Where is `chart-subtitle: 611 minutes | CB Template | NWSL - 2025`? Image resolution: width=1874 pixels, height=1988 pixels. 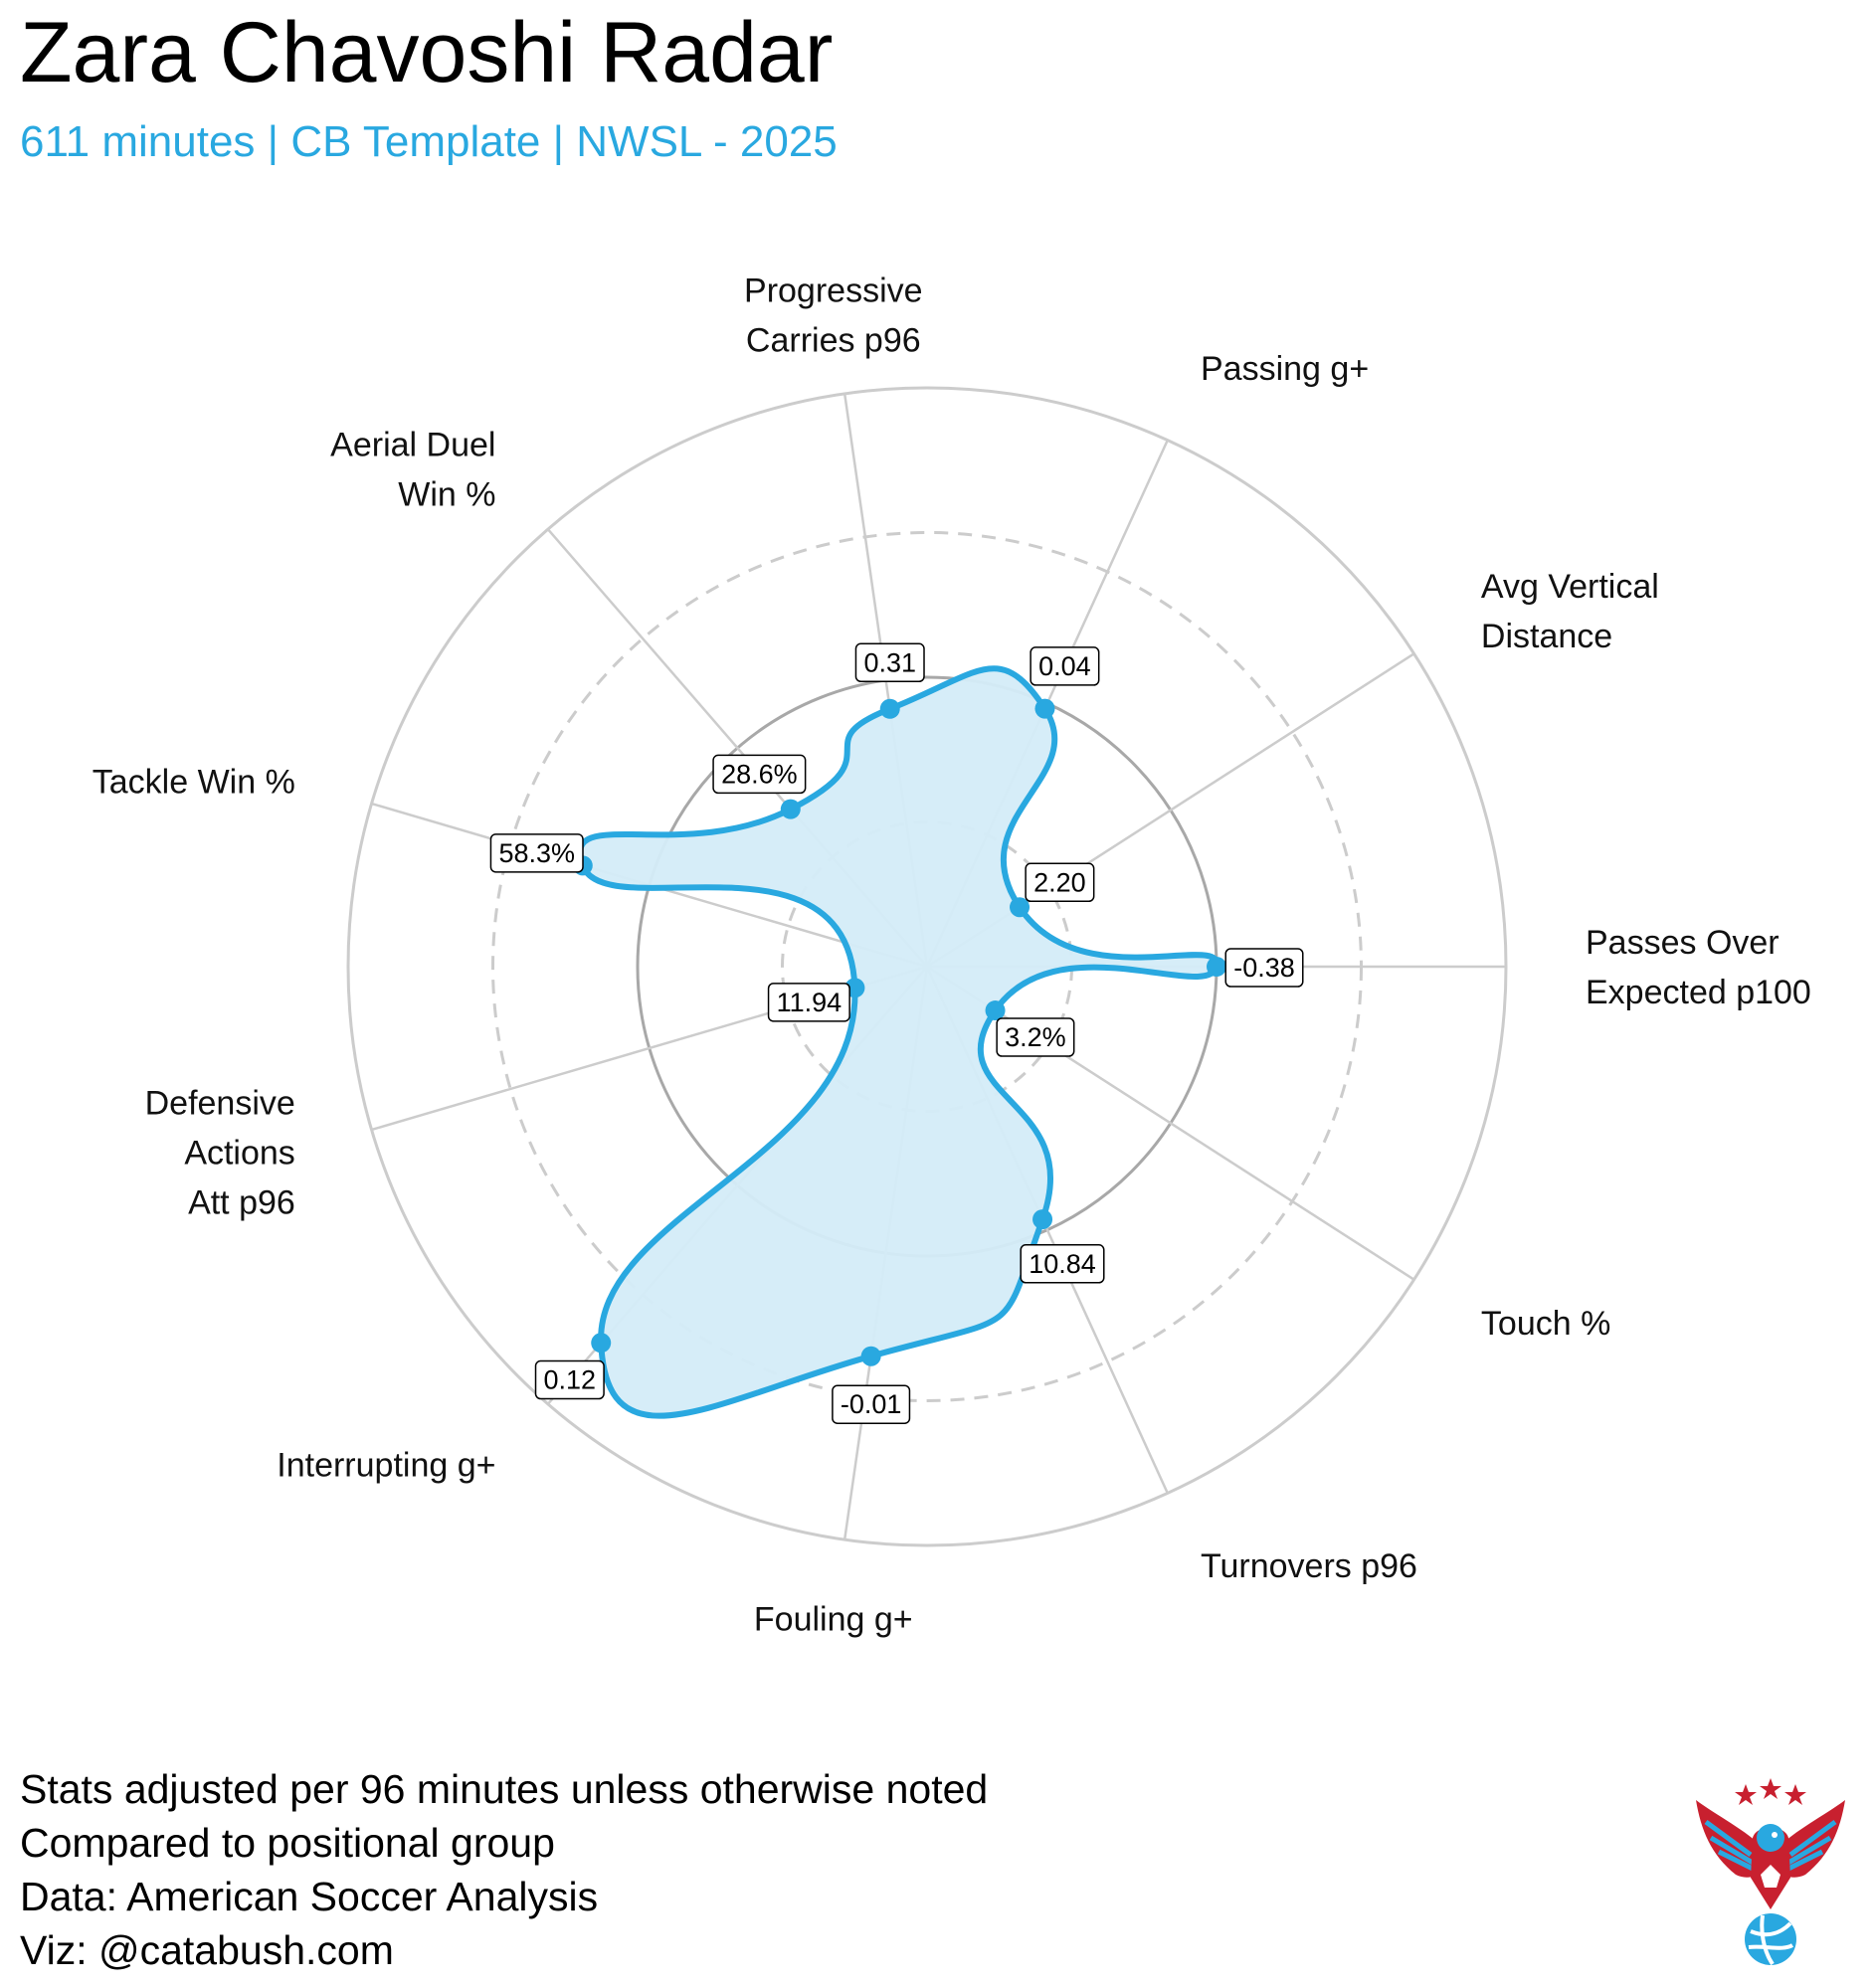 chart-subtitle: 611 minutes | CB Template | NWSL - 2025 is located at coordinates (429, 141).